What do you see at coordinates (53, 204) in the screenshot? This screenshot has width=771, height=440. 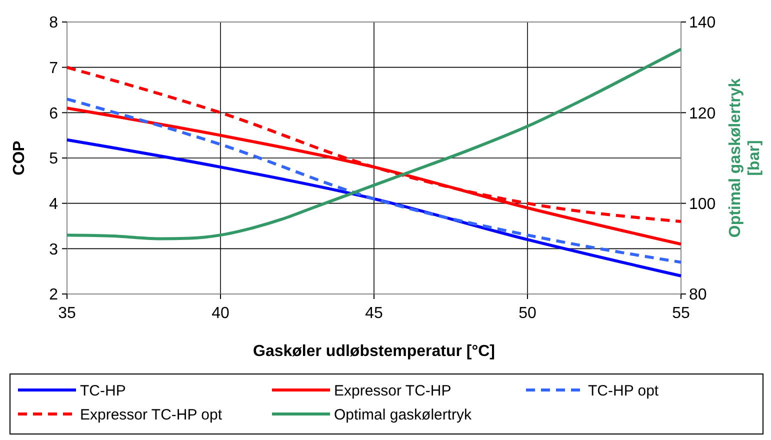 I see `y-tick-label: 4` at bounding box center [53, 204].